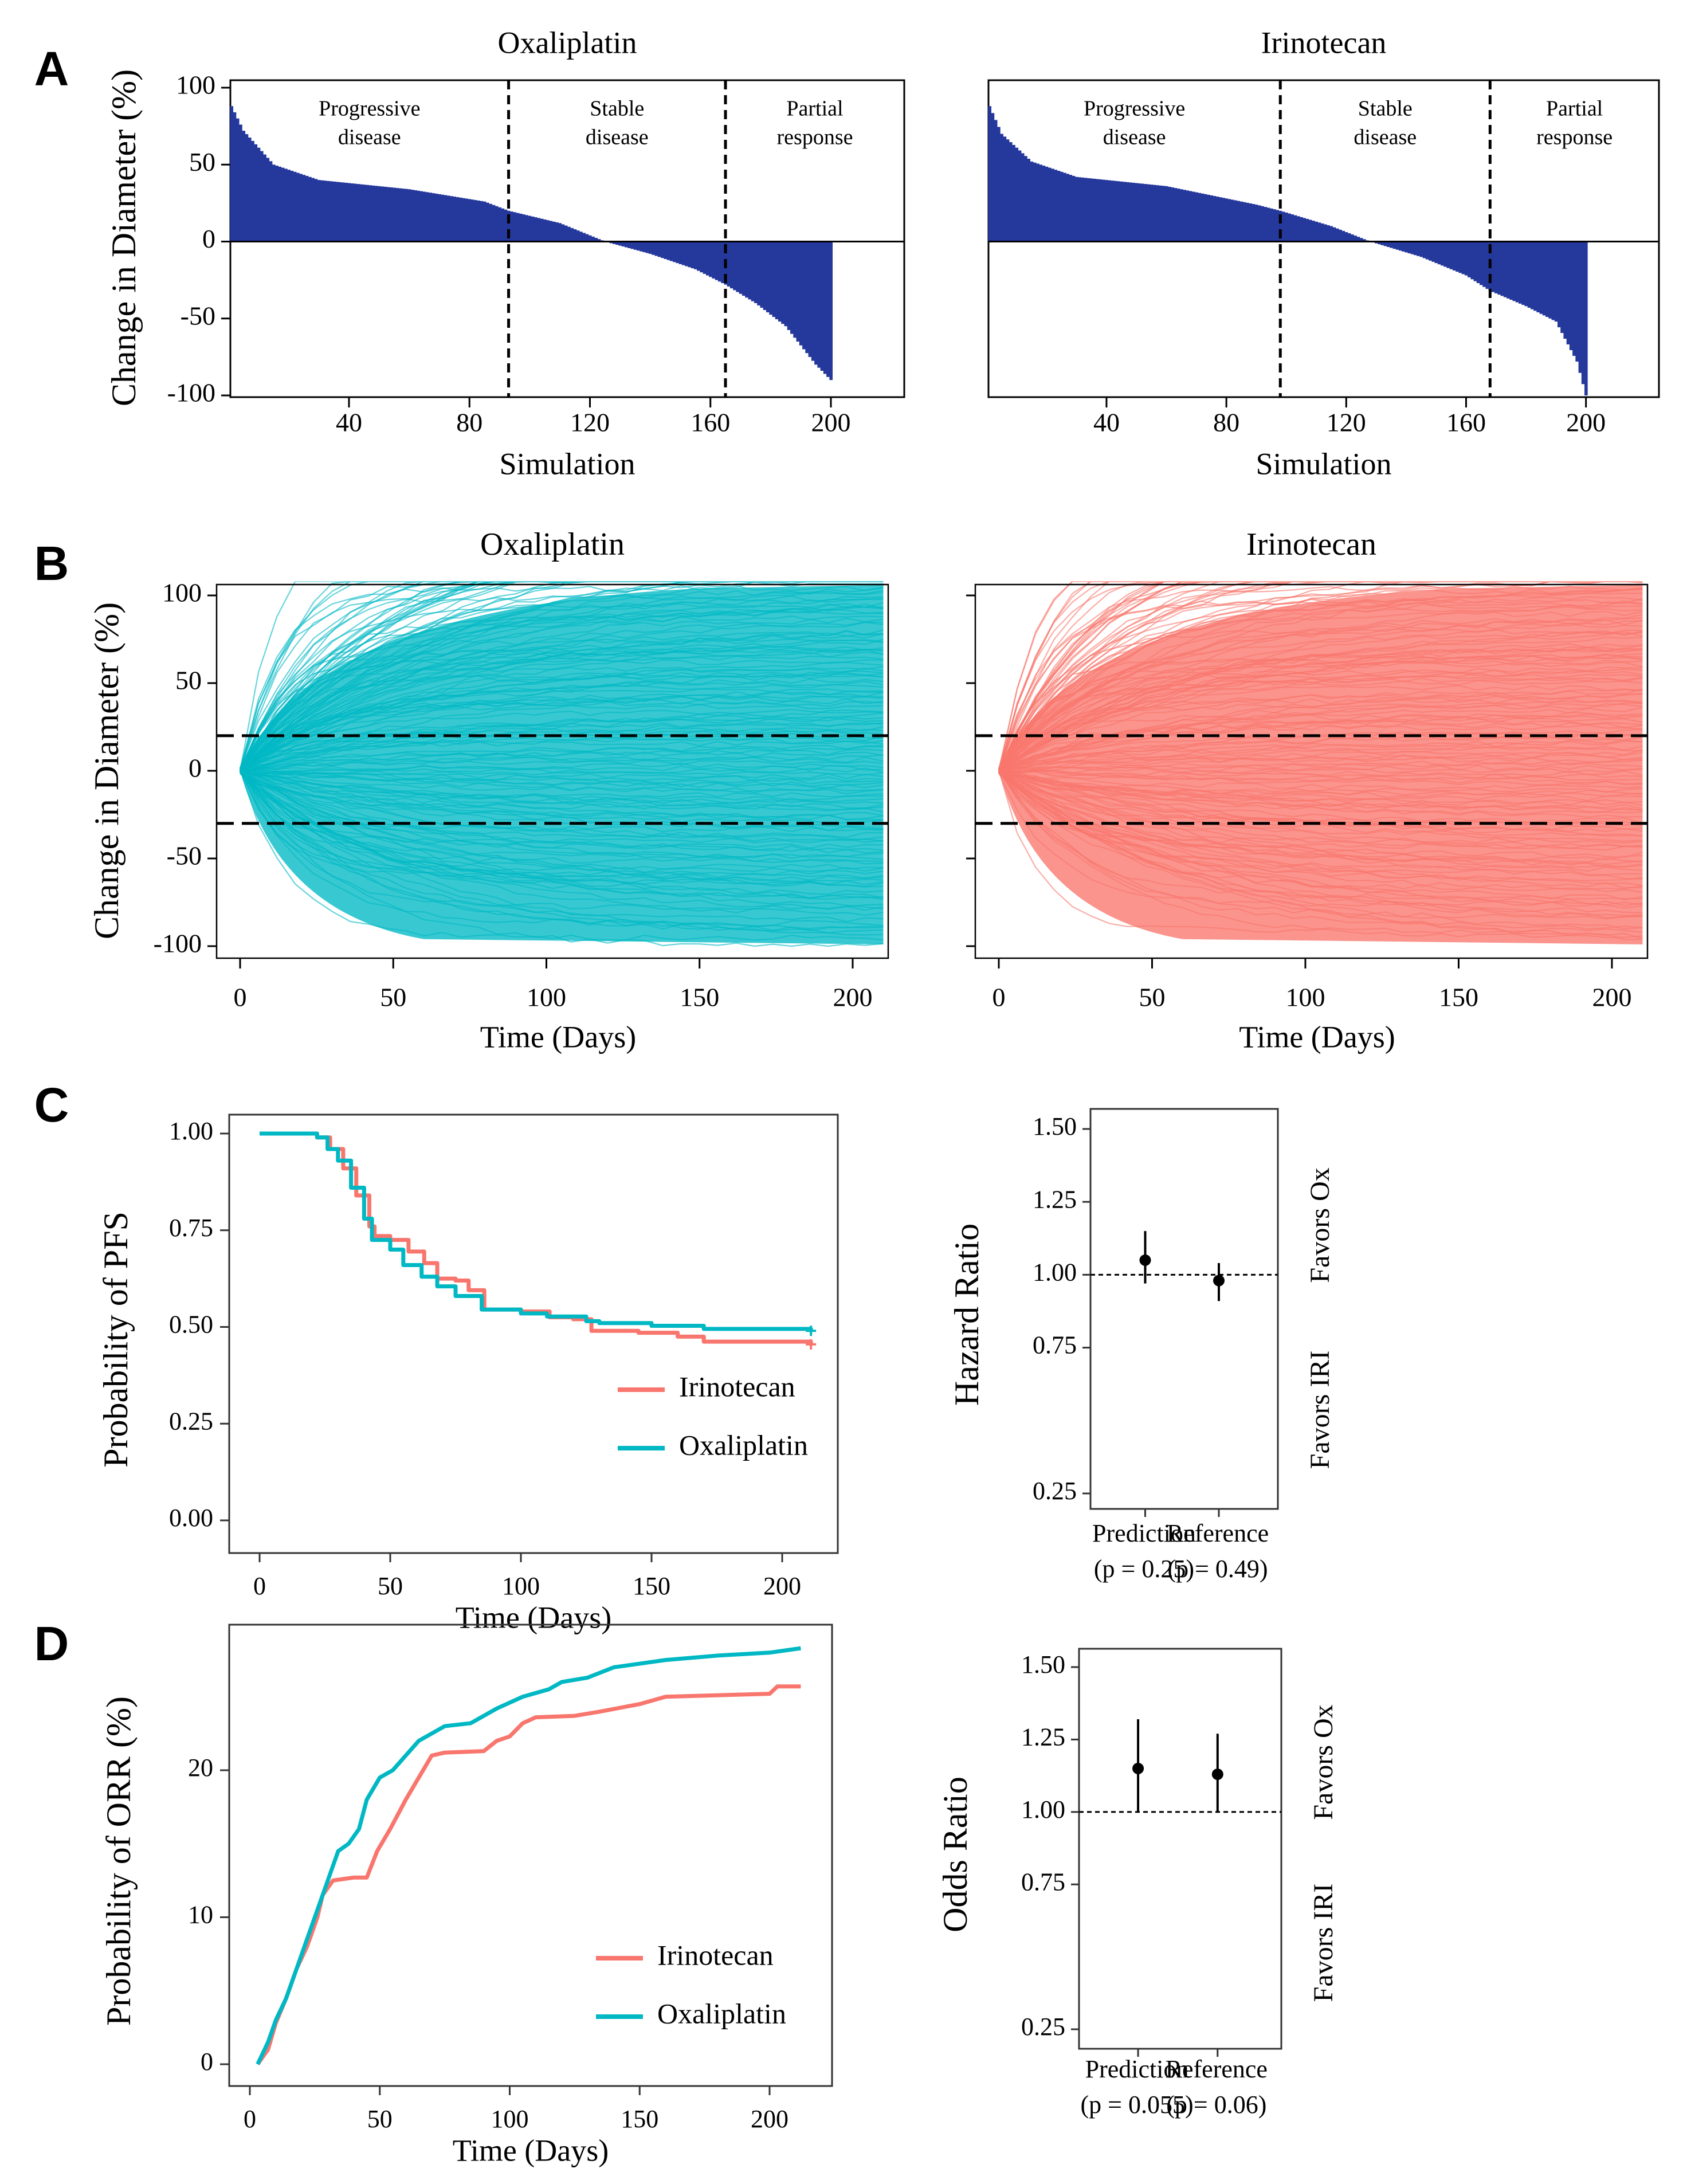 Image resolution: width=1683 pixels, height=2184 pixels. Describe the element at coordinates (1055, 1126) in the screenshot. I see `y-tick-label: 1.50` at that location.